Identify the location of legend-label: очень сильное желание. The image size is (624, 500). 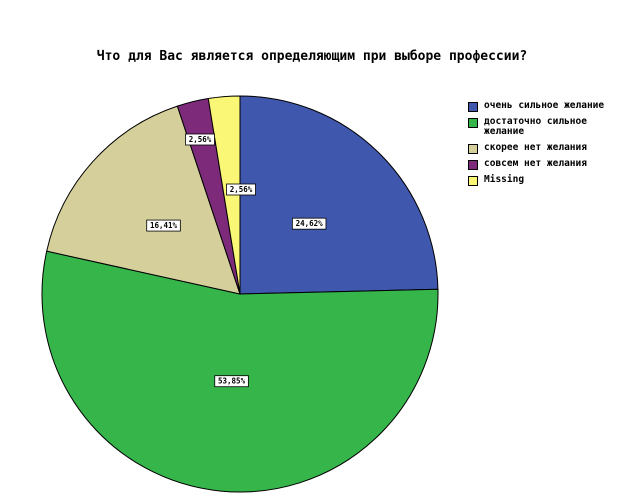
(544, 105).